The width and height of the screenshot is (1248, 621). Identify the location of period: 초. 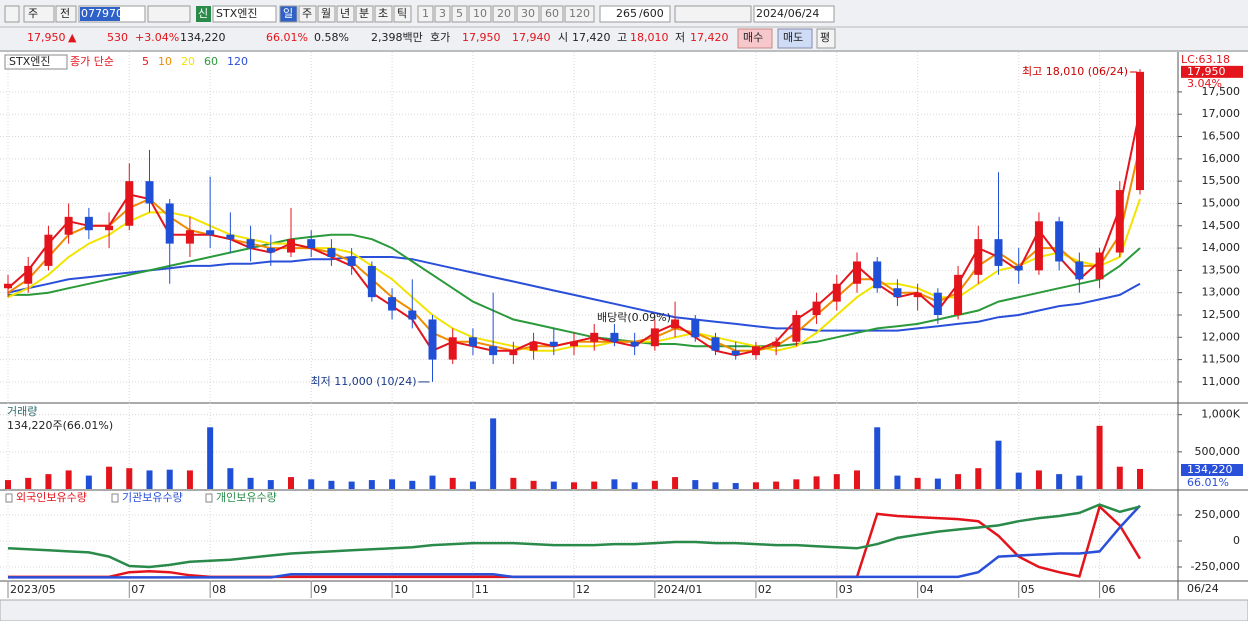
(383, 13).